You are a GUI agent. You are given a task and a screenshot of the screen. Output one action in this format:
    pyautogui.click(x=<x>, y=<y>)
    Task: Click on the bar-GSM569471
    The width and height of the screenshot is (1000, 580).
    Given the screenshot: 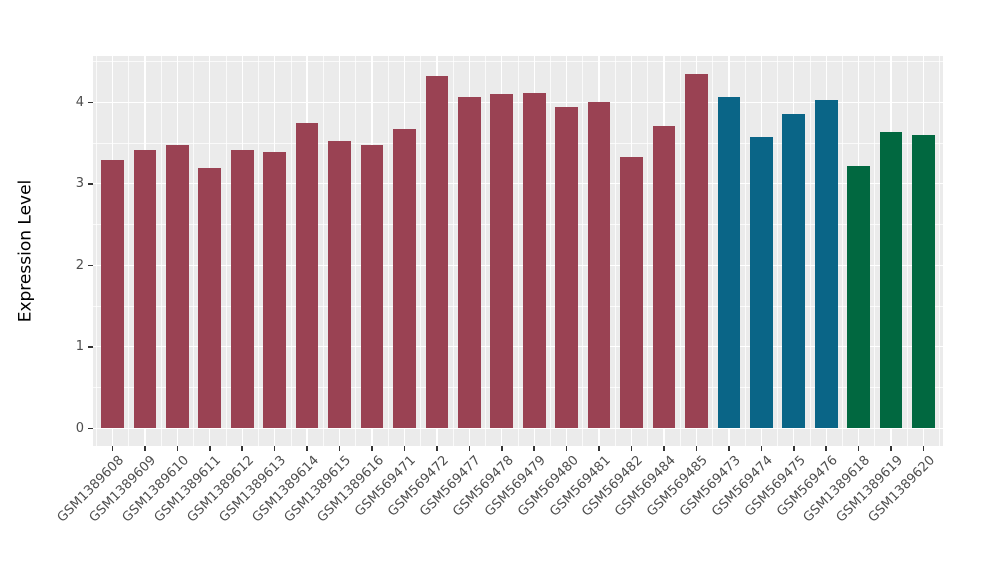 What is the action you would take?
    pyautogui.click(x=404, y=279)
    